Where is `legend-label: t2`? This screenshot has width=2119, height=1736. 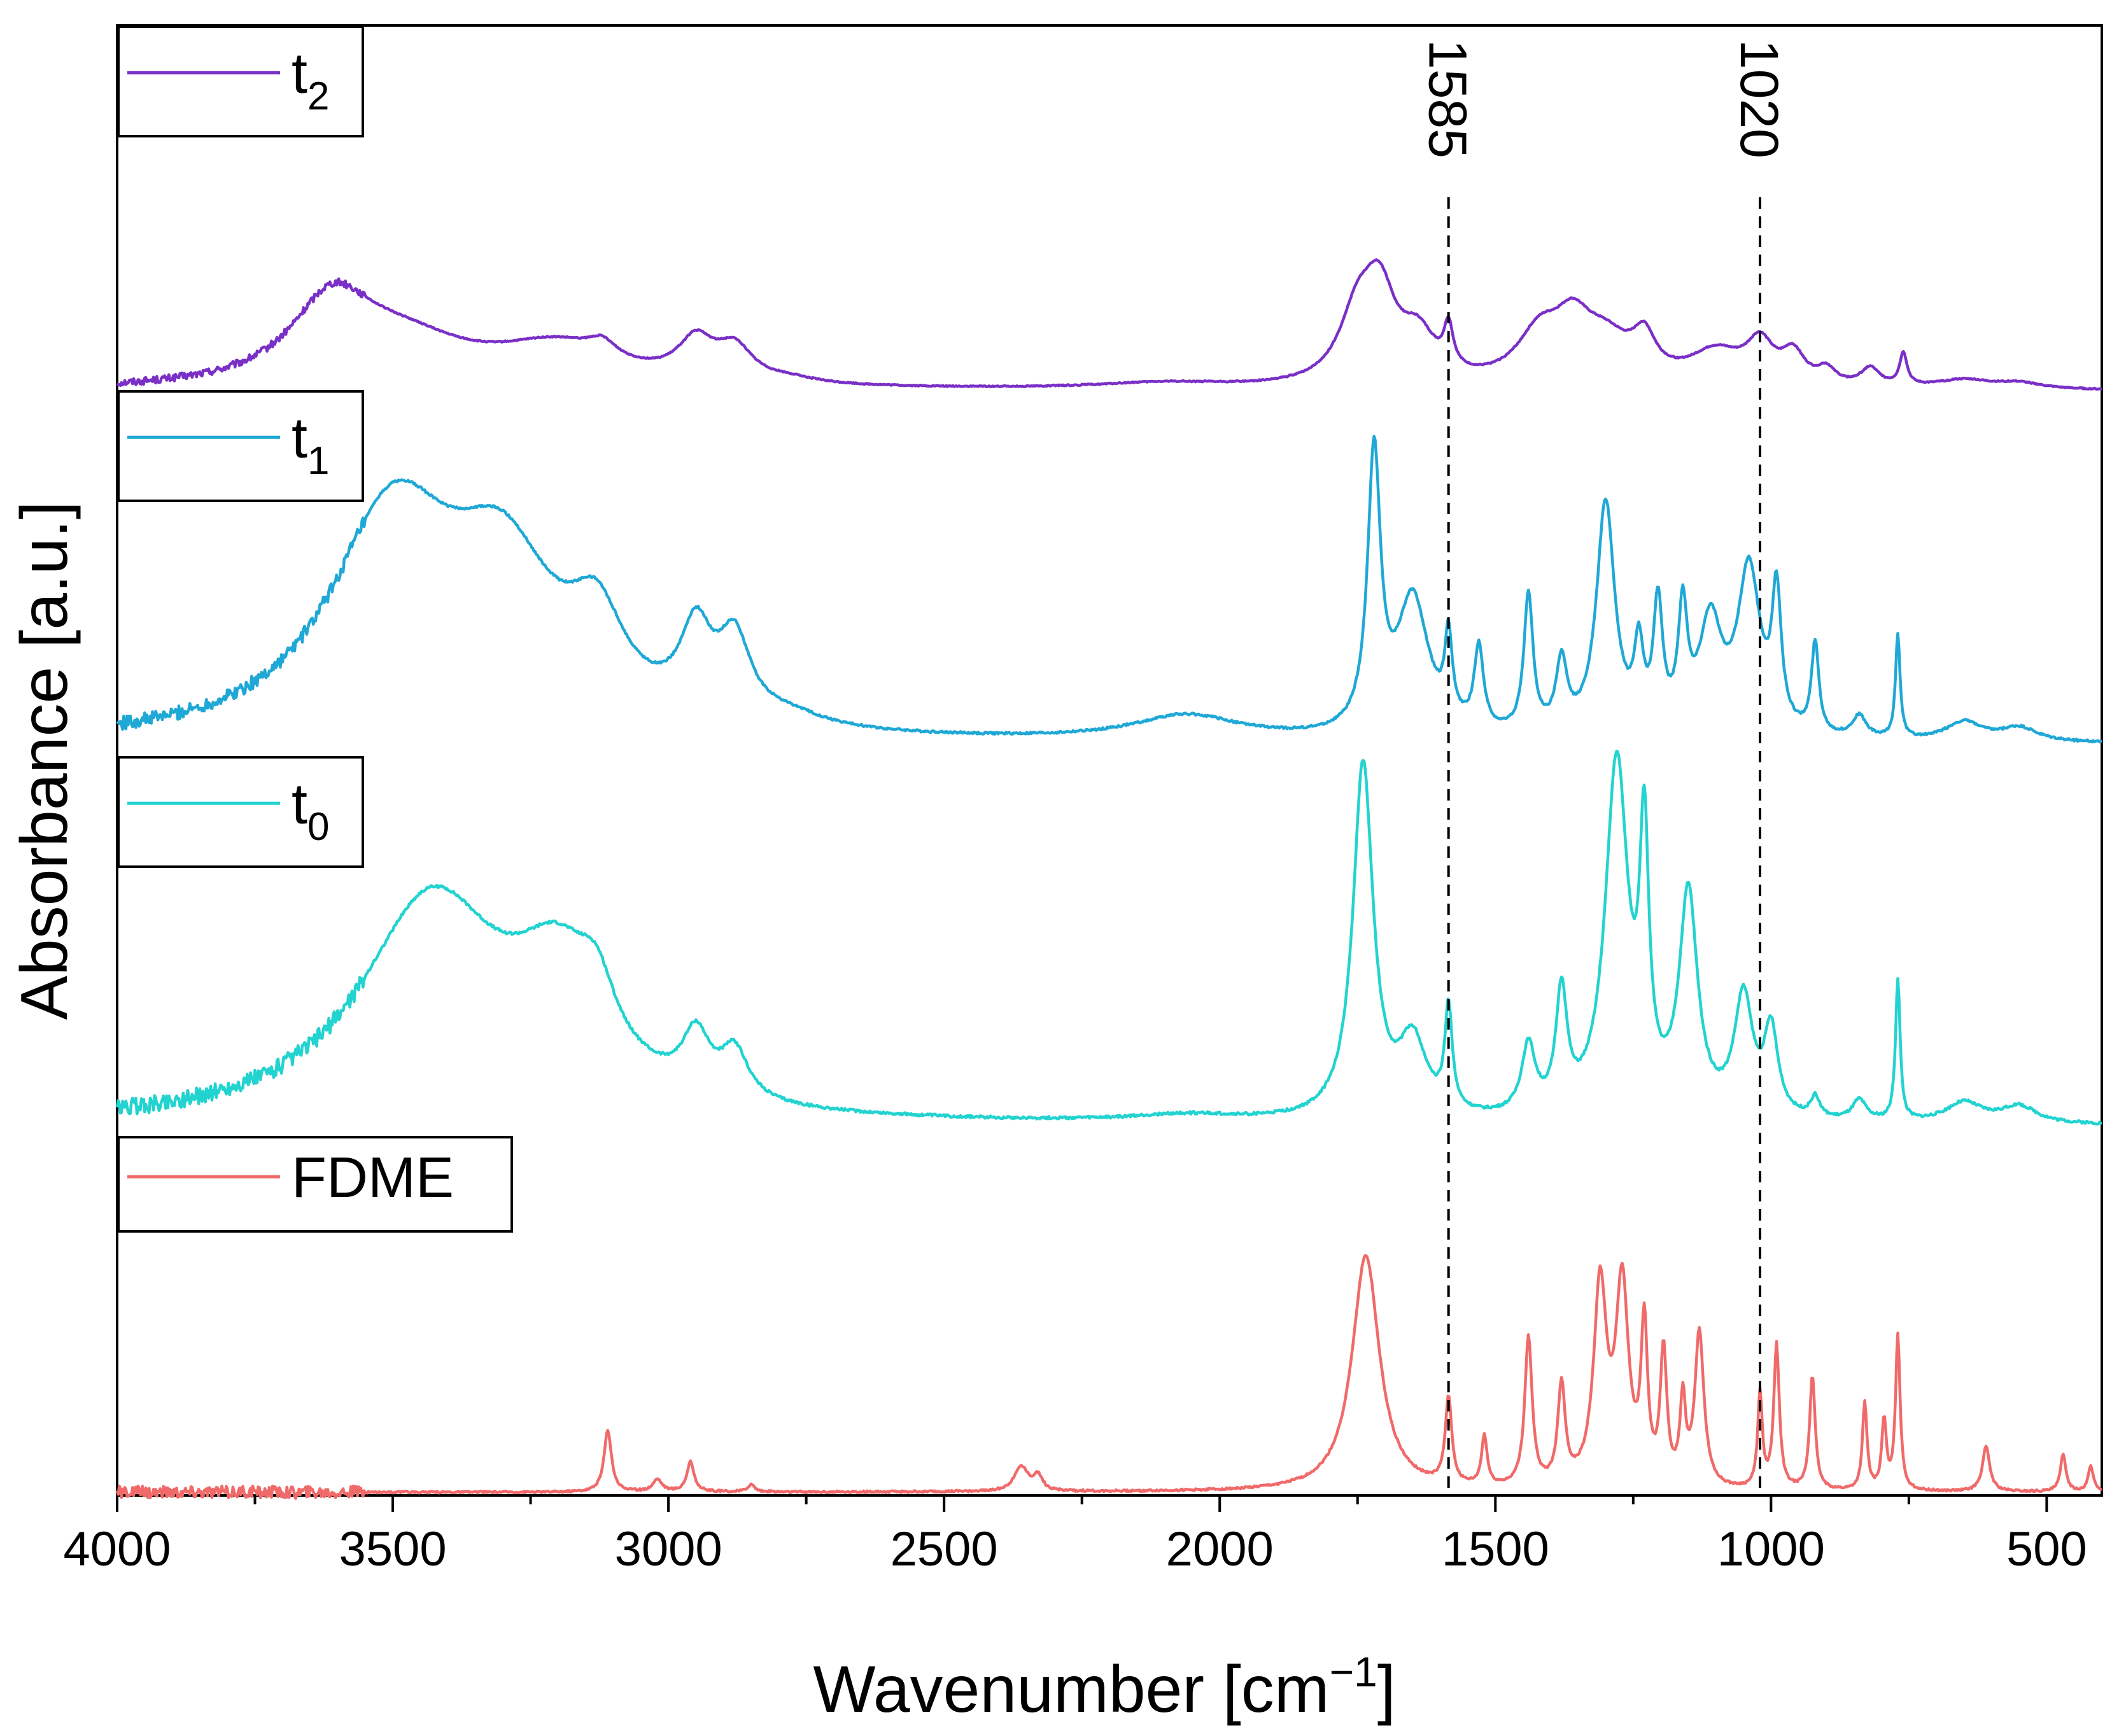 legend-label: t2 is located at coordinates (311, 80).